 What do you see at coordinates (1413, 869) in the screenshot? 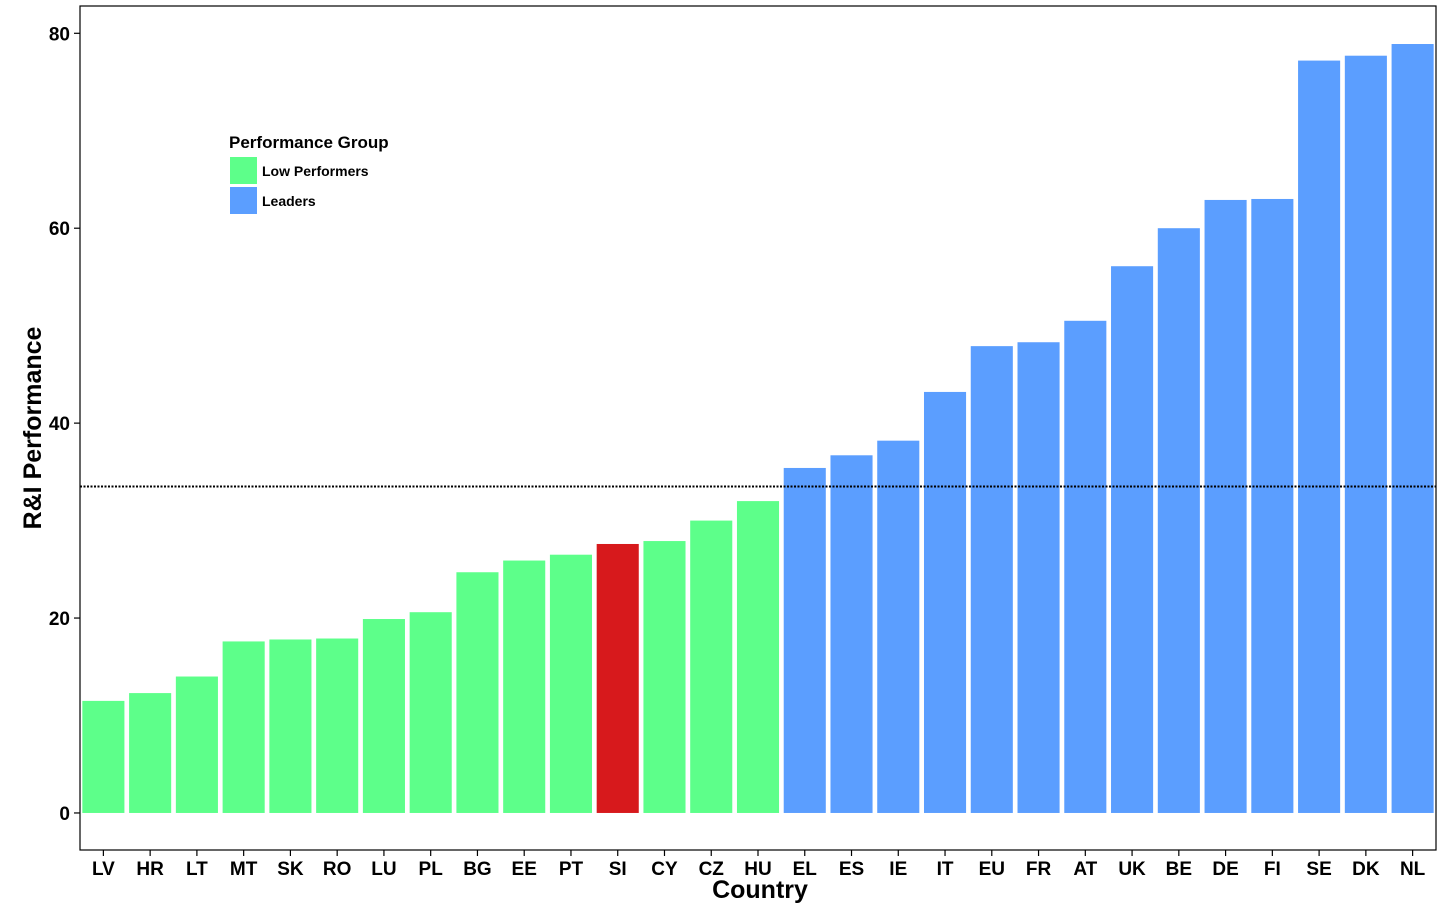
I see `x-tick-label: NL` at bounding box center [1413, 869].